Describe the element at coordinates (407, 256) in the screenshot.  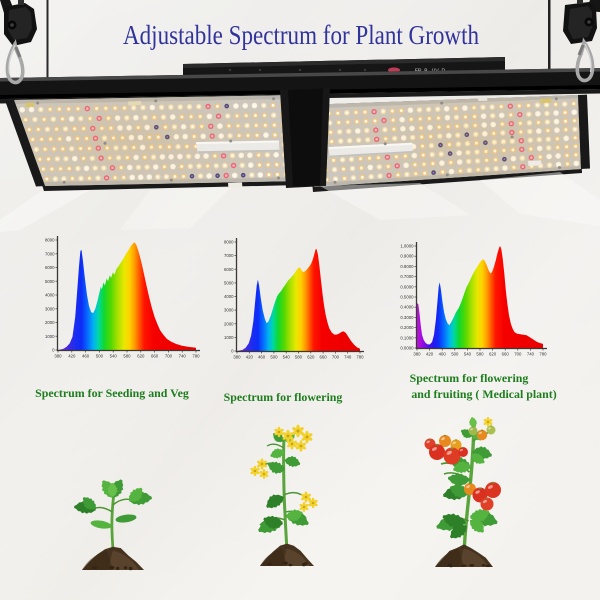
I see `svg-text: 0.9000` at that location.